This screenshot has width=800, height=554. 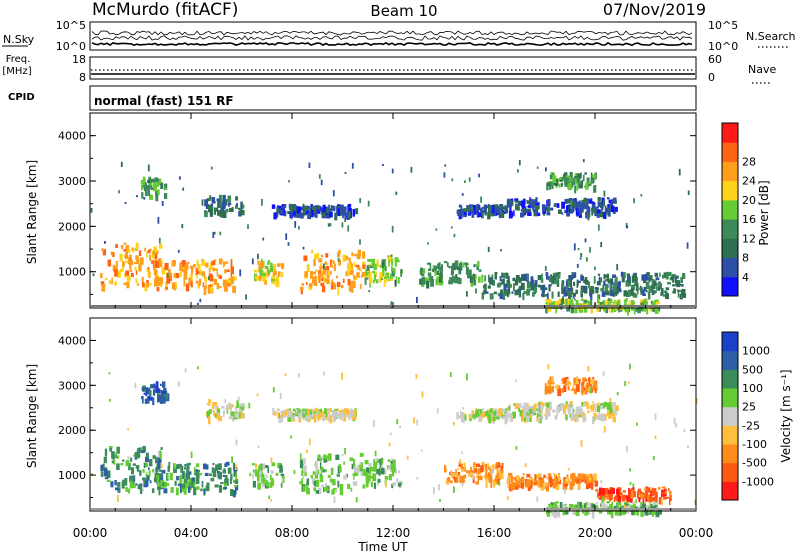 I want to click on velocity-colorbar-segment, so click(x=730, y=416).